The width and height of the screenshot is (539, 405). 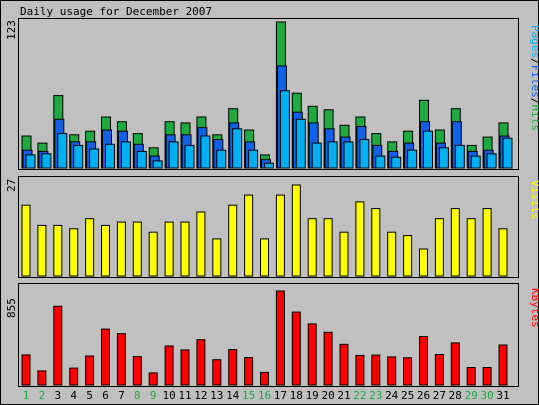 What do you see at coordinates (312, 395) in the screenshot?
I see `x-tick-label: 19` at bounding box center [312, 395].